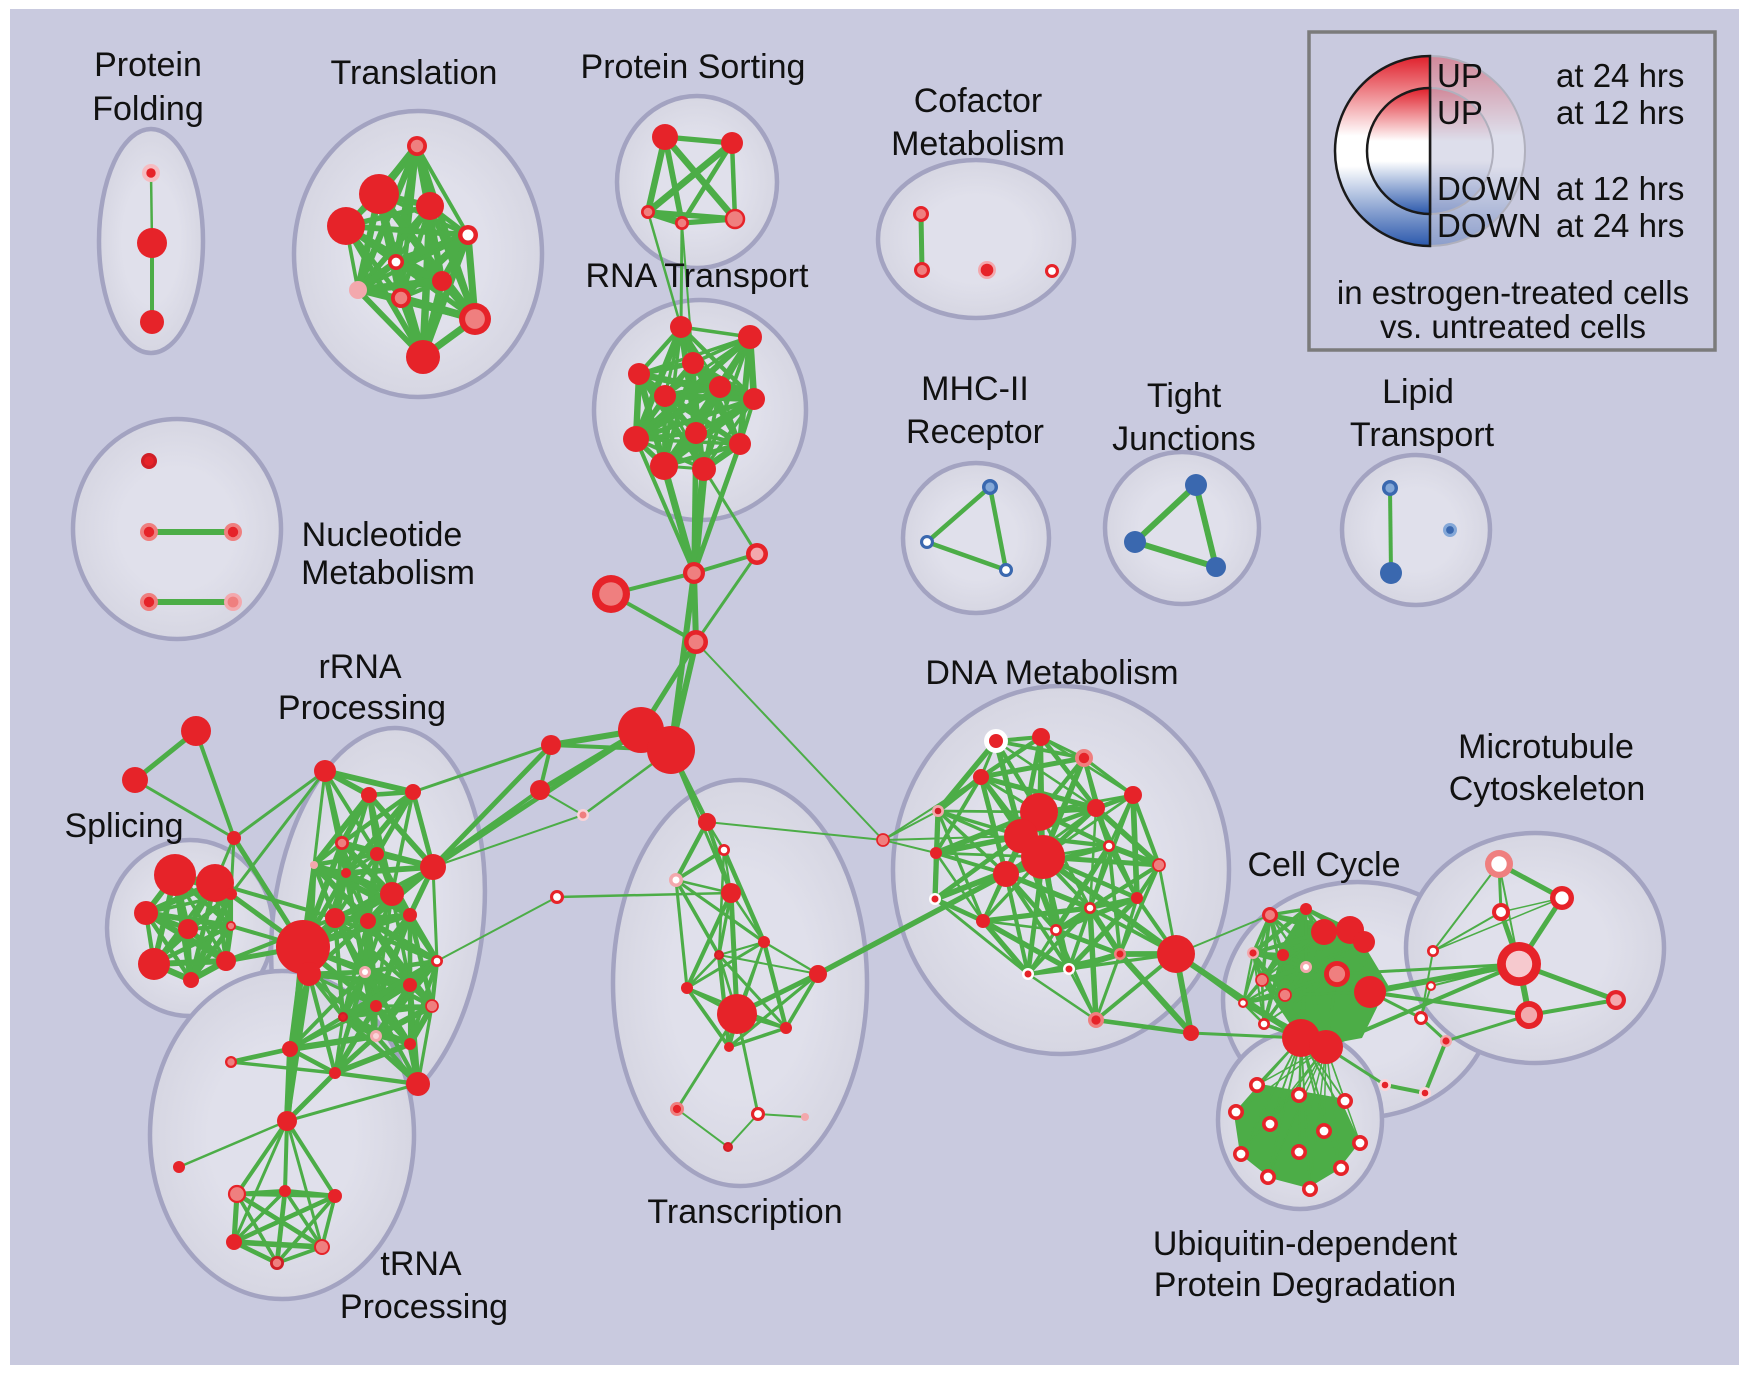  Describe the element at coordinates (421, 1264) in the screenshot. I see `svg-text: tRNA` at that location.